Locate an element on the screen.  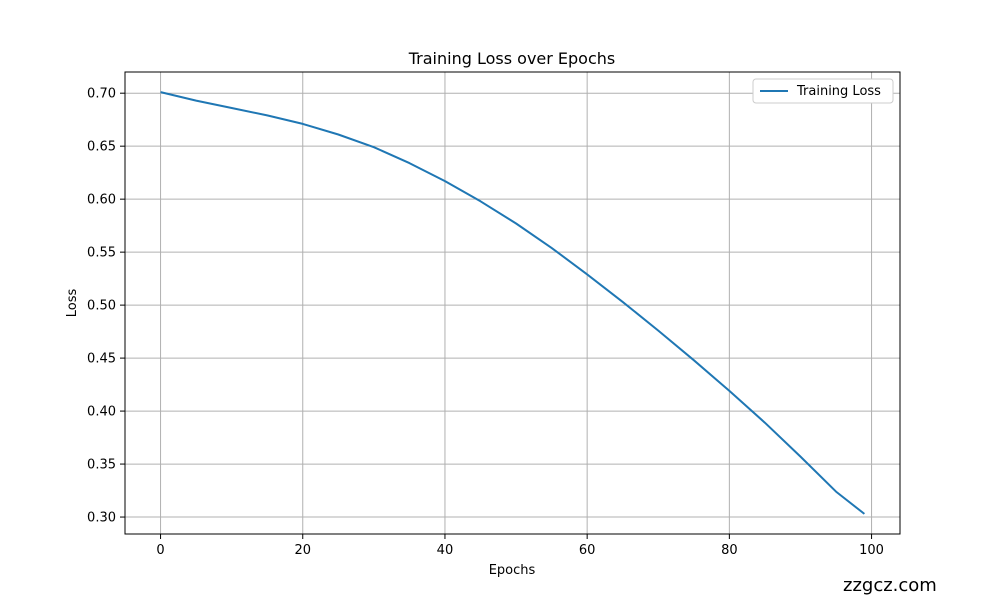
x-tick-label: 40 is located at coordinates (445, 550).